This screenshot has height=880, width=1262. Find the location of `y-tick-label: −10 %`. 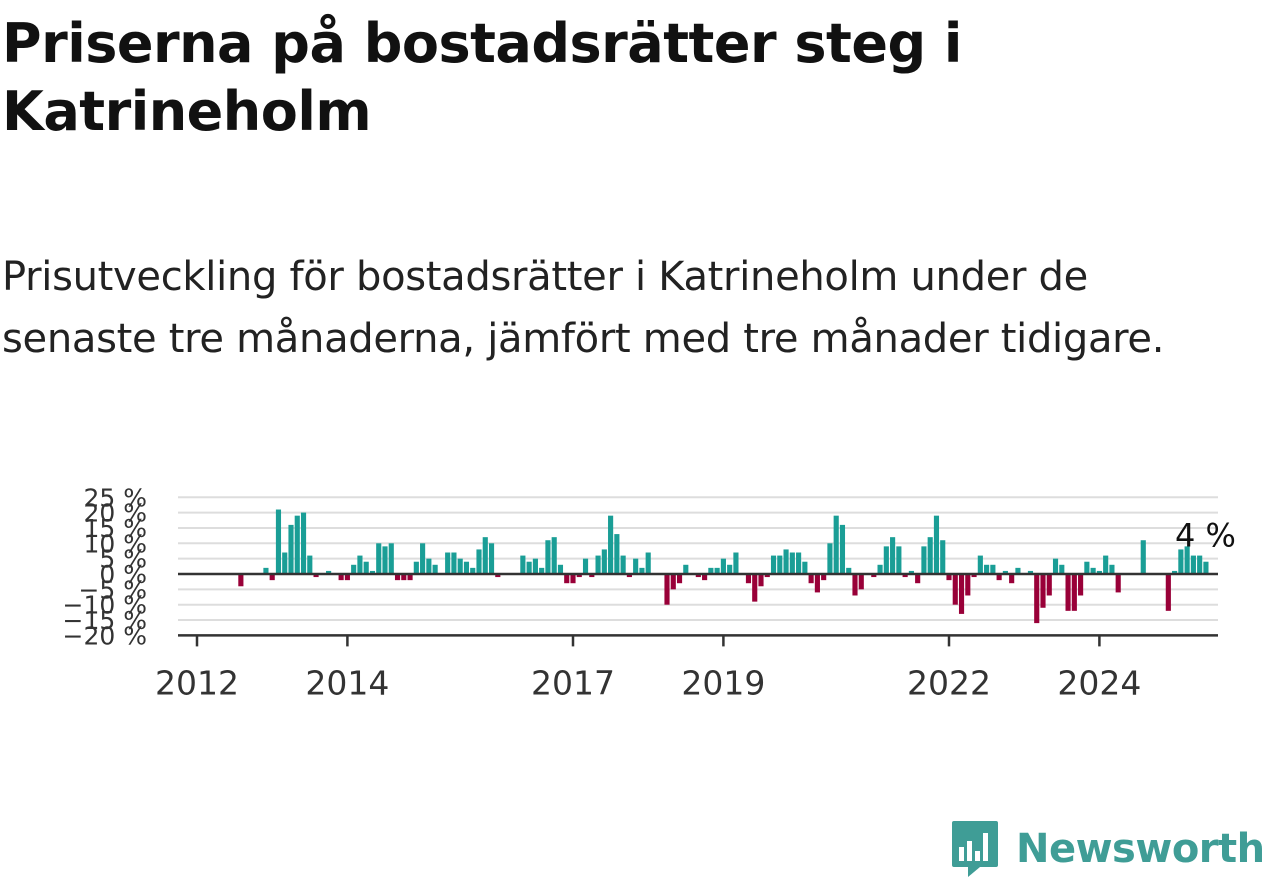

y-tick-label: −10 % is located at coordinates (105, 605).